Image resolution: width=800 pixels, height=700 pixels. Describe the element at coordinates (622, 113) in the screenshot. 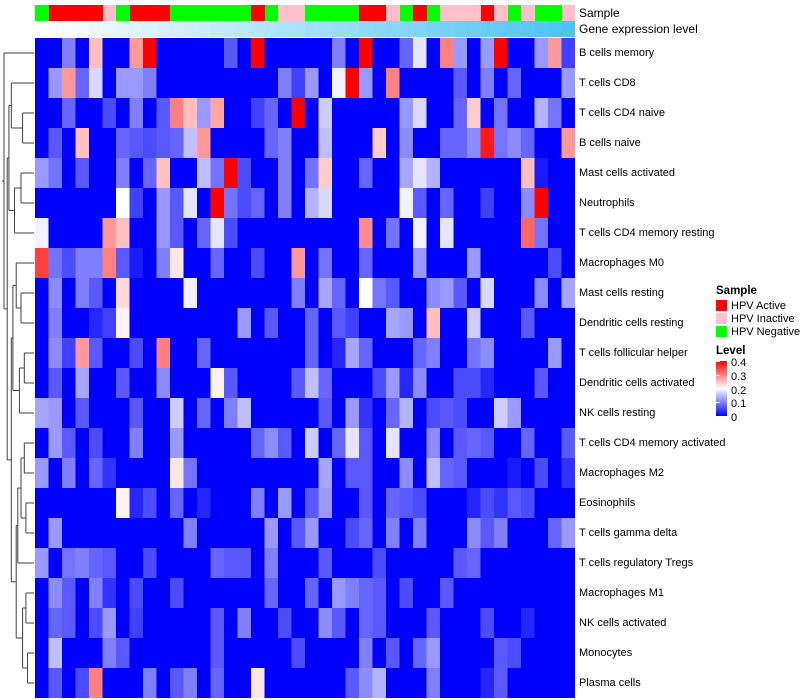

I see `row-label: T cells CD4 naive` at that location.